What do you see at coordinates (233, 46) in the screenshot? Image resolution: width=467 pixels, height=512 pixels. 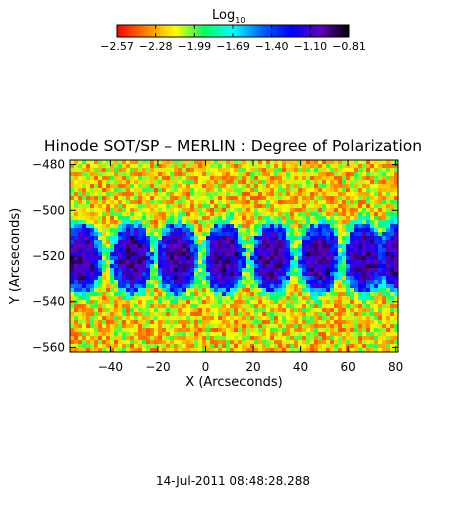 I see `colorbar-tick-label: −1.69` at bounding box center [233, 46].